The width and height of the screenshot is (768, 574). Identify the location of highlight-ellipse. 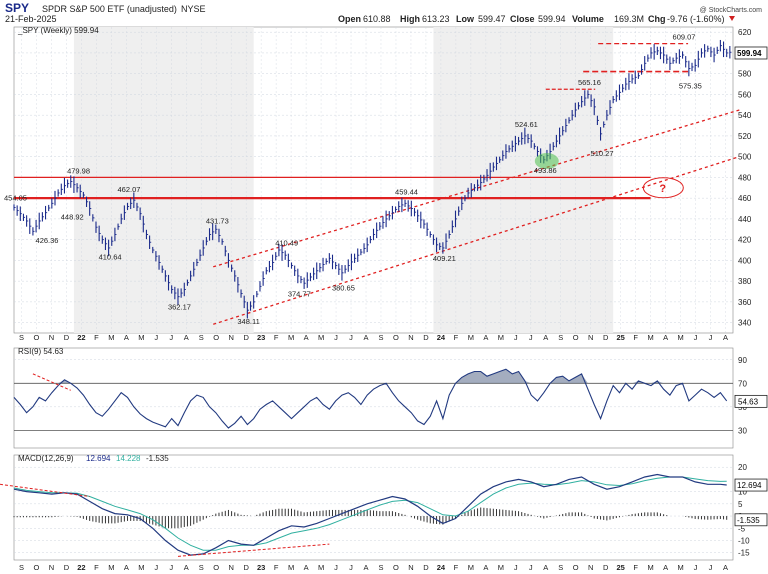
(546, 161).